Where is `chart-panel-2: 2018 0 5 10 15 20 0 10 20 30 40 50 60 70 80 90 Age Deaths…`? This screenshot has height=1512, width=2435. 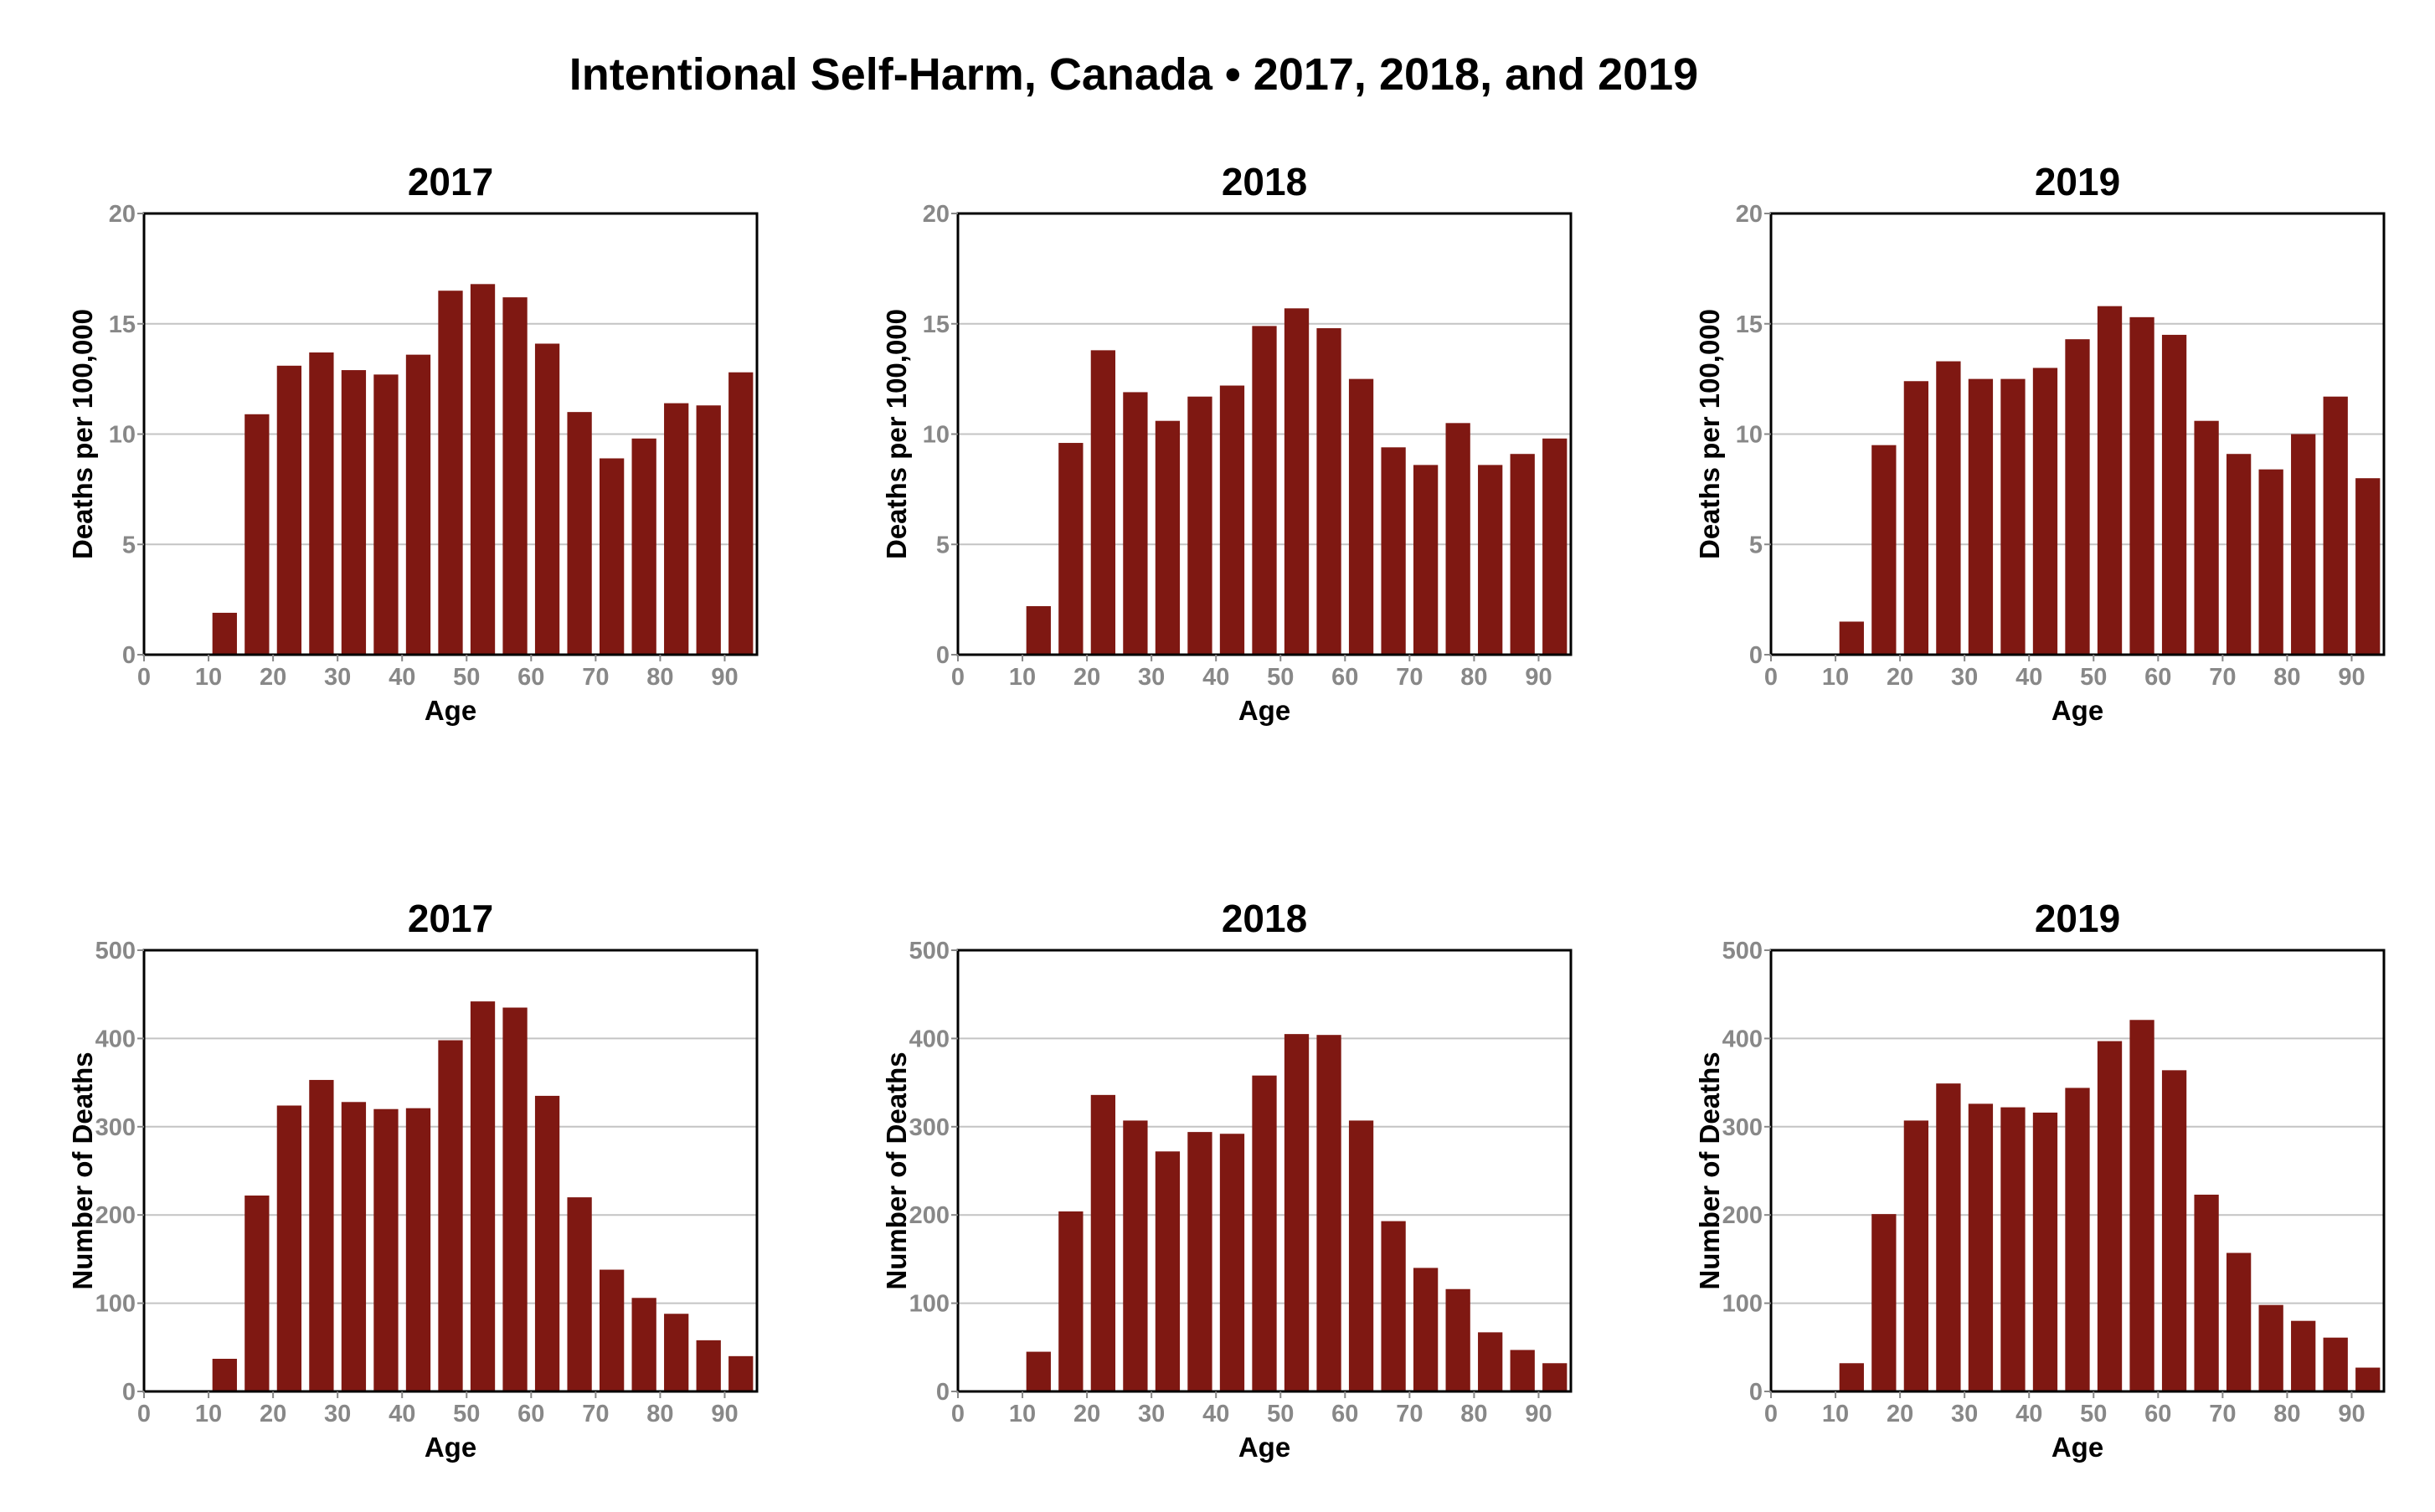 chart-panel-2: 2018 0 5 10 15 20 0 10 20 30 40 50 60 70 80 90 Age Deaths… is located at coordinates (1227, 443).